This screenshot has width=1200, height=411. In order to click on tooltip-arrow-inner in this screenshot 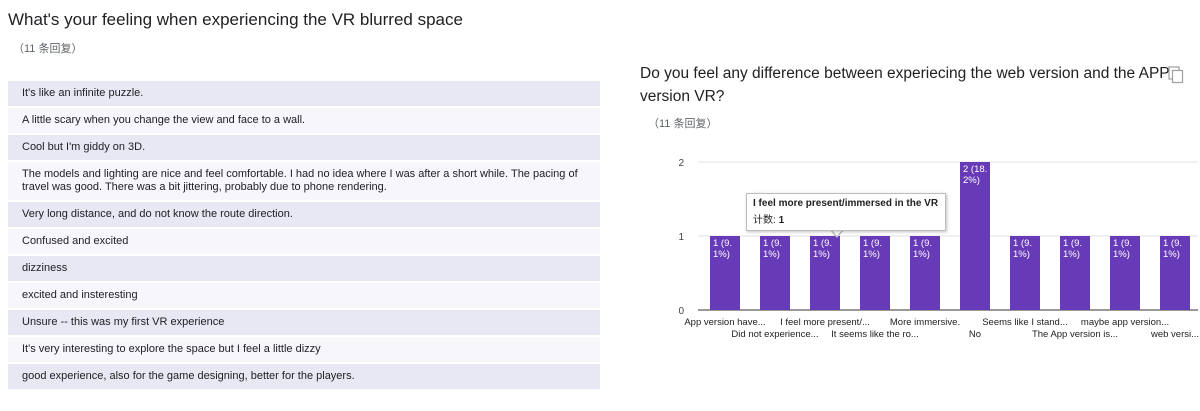, I will do `click(837, 232)`.